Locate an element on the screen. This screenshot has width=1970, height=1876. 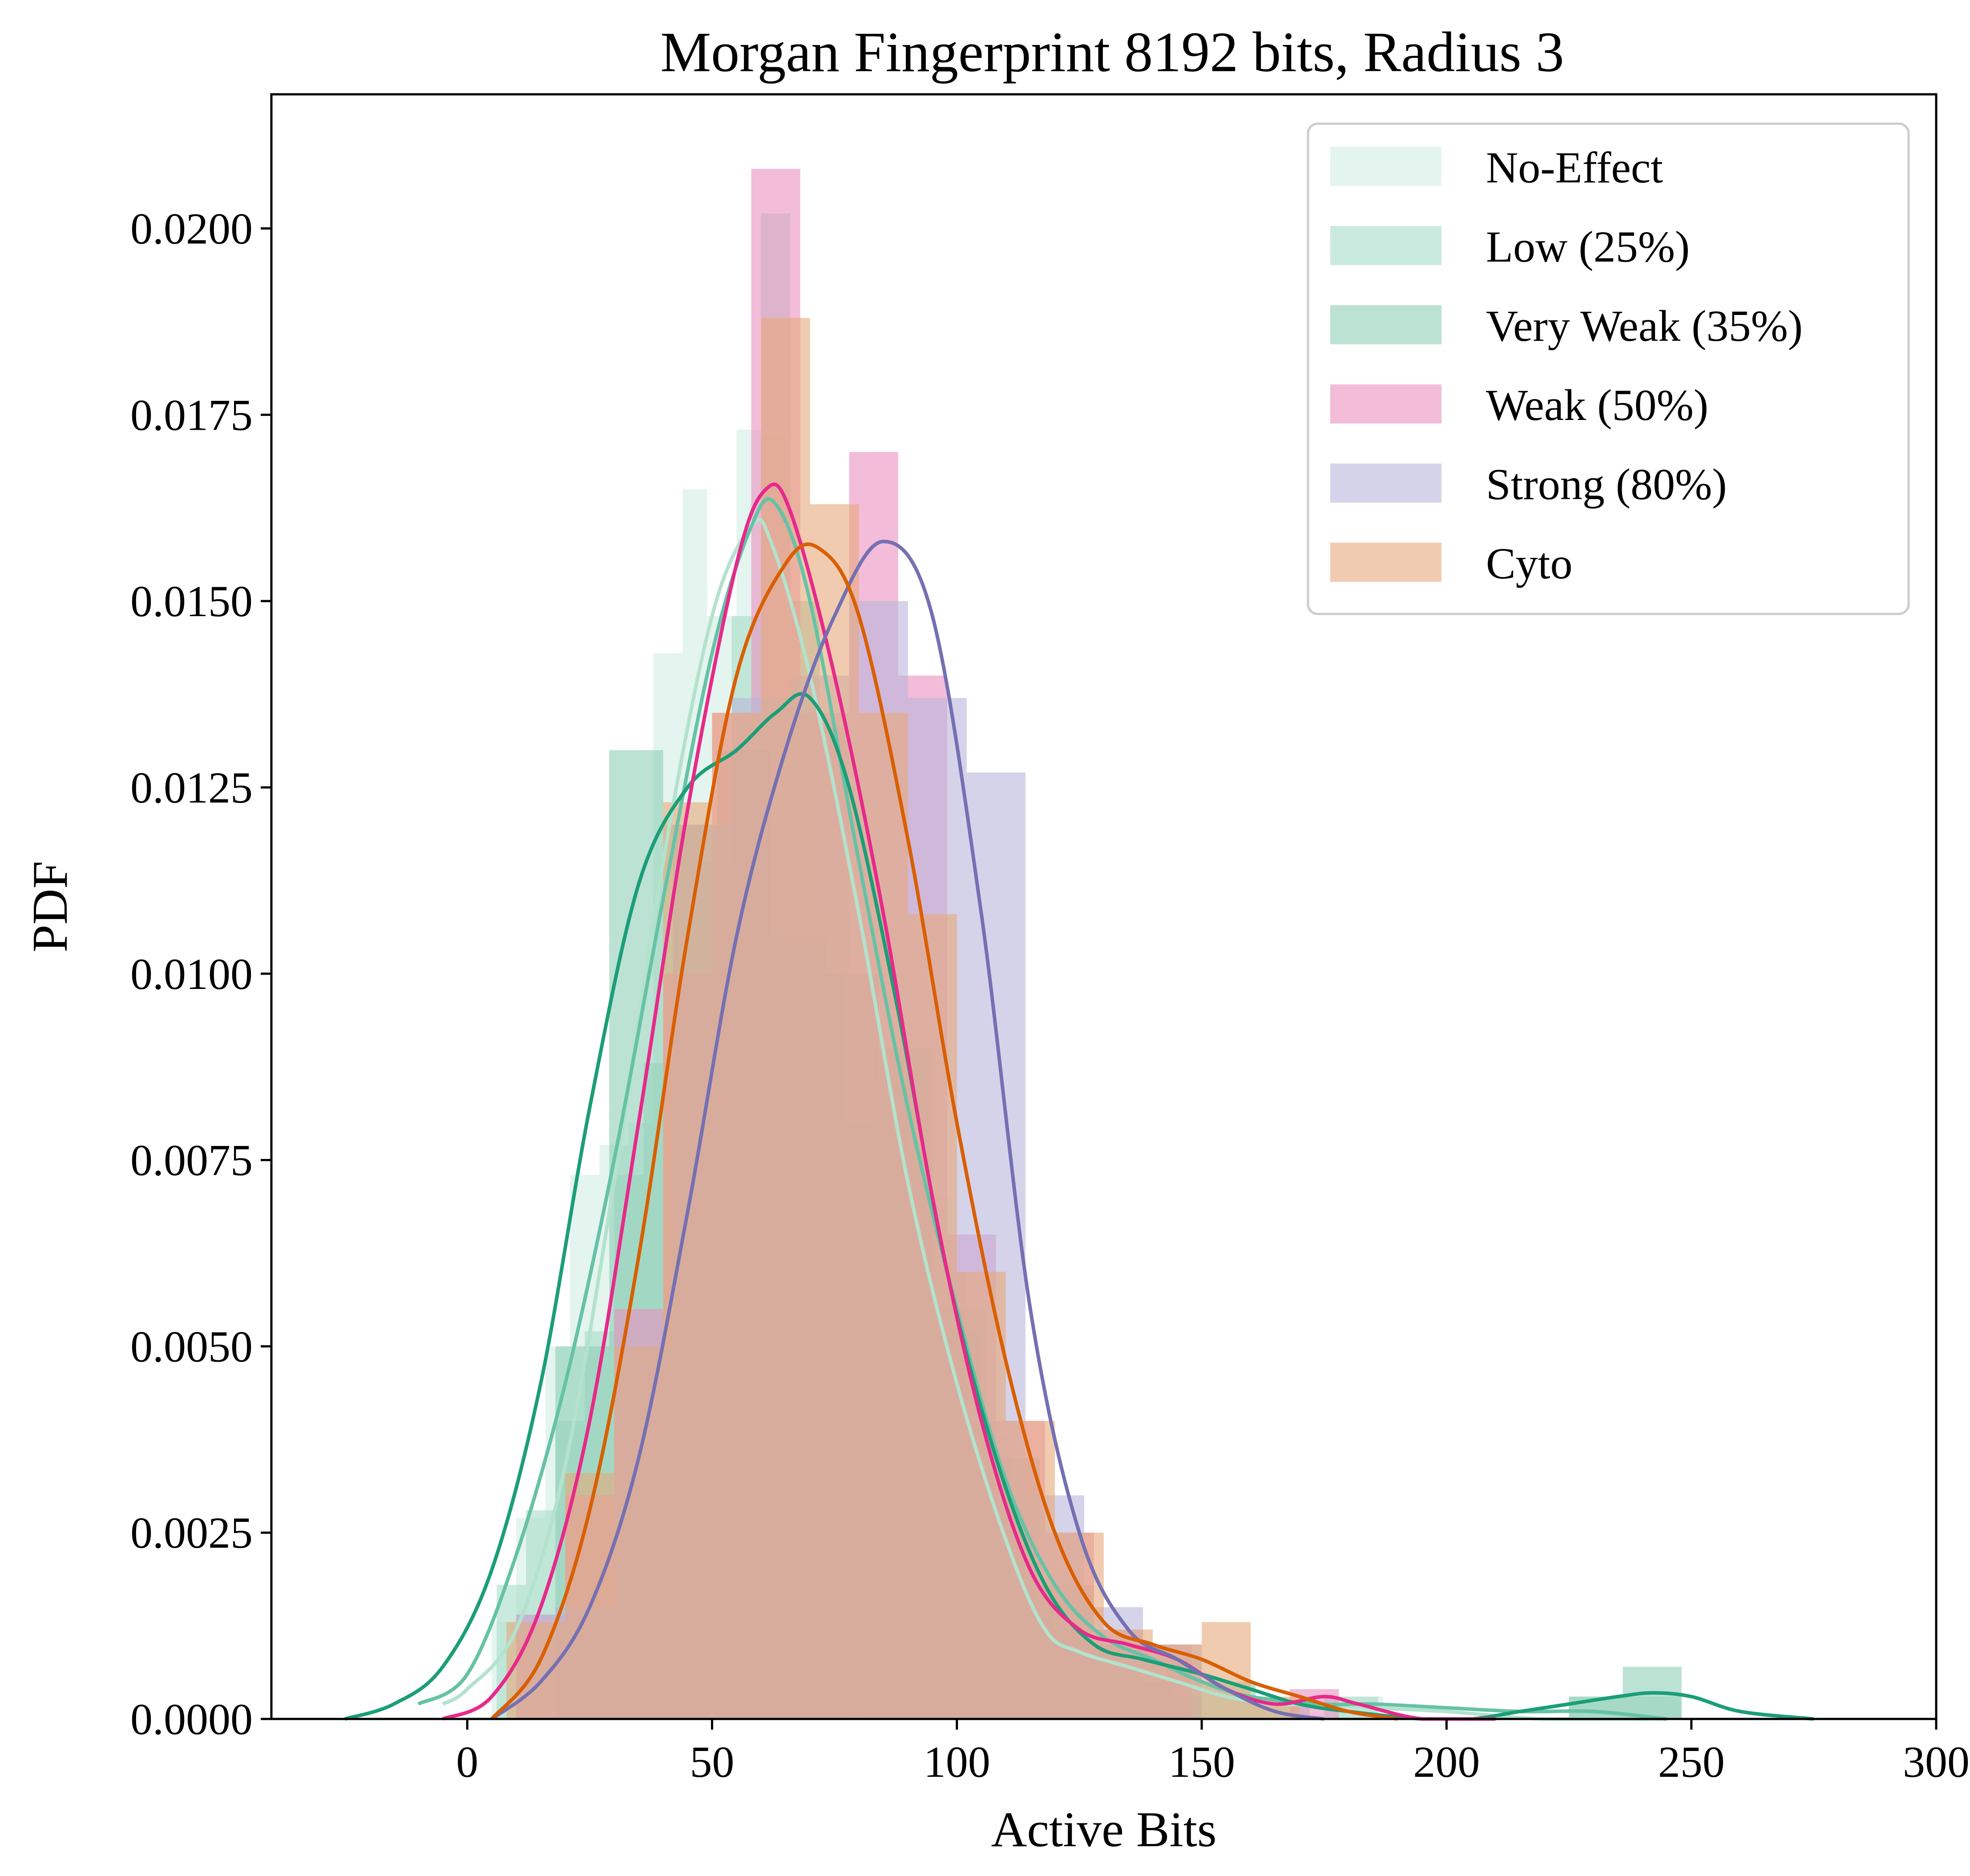
legend-label: Very Weak (35%) is located at coordinates (1645, 326).